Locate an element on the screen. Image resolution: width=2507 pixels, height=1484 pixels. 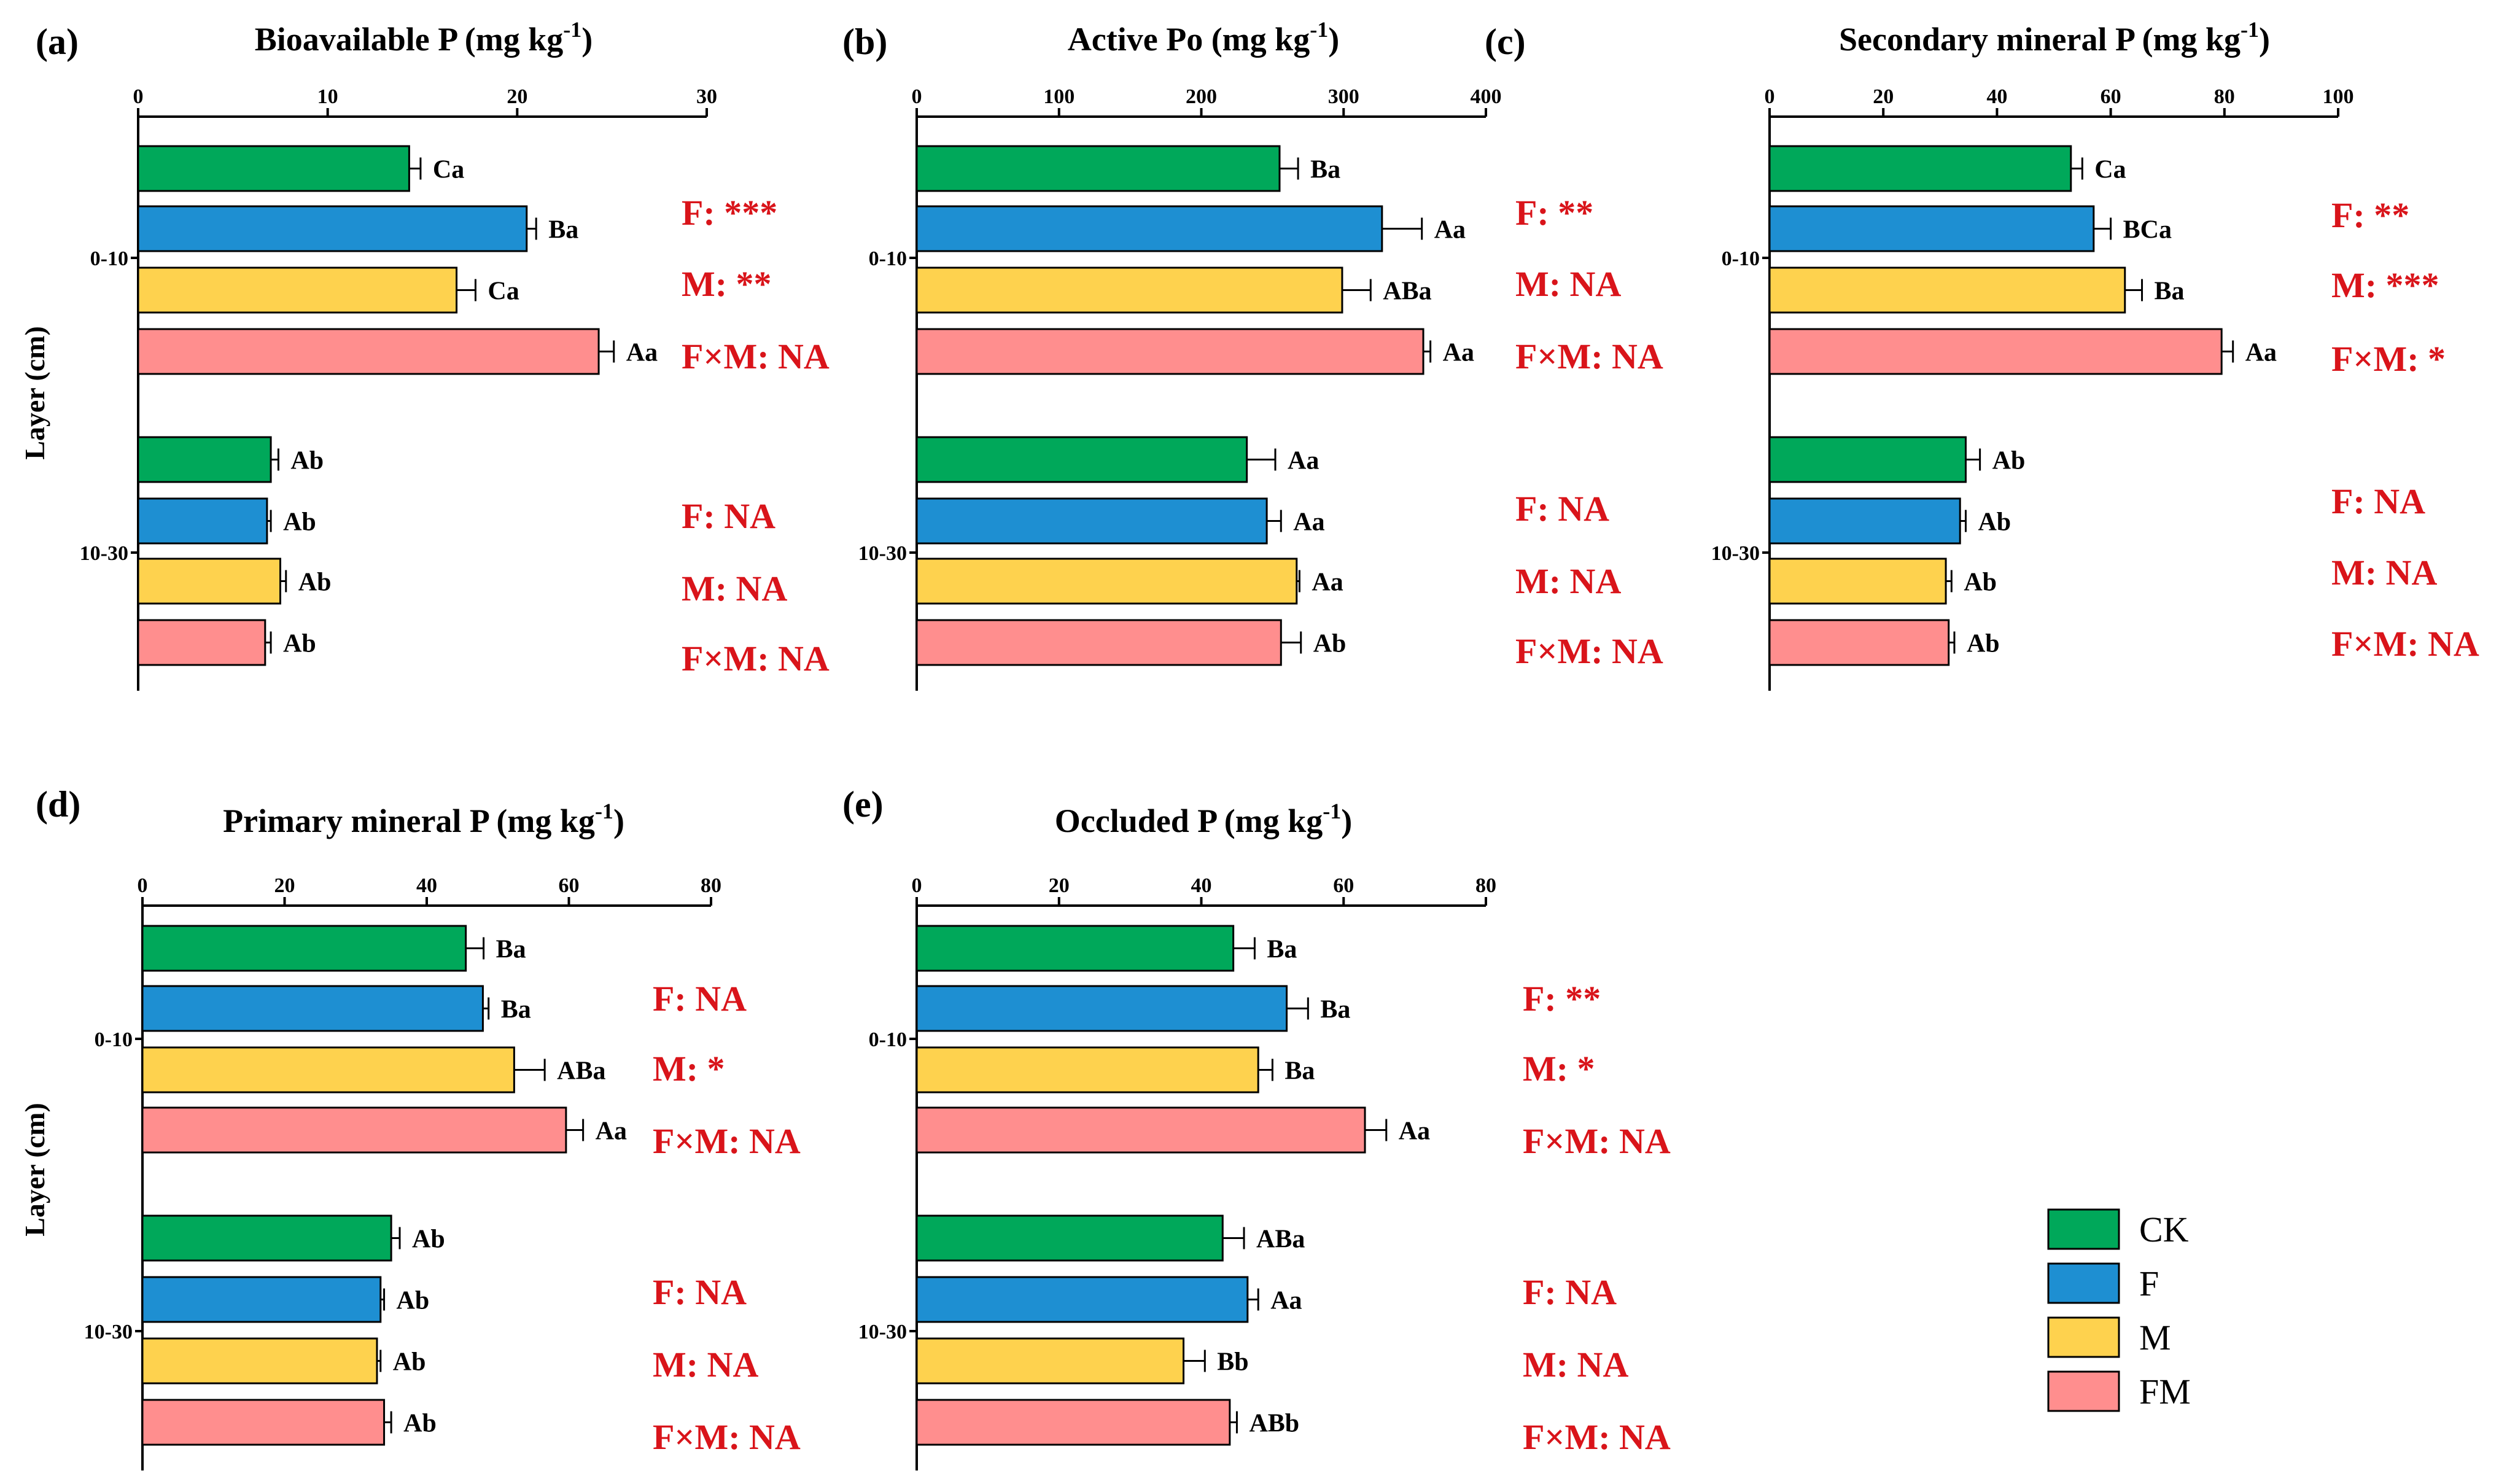
legend-swatch-fm is located at coordinates (2083, 1391).